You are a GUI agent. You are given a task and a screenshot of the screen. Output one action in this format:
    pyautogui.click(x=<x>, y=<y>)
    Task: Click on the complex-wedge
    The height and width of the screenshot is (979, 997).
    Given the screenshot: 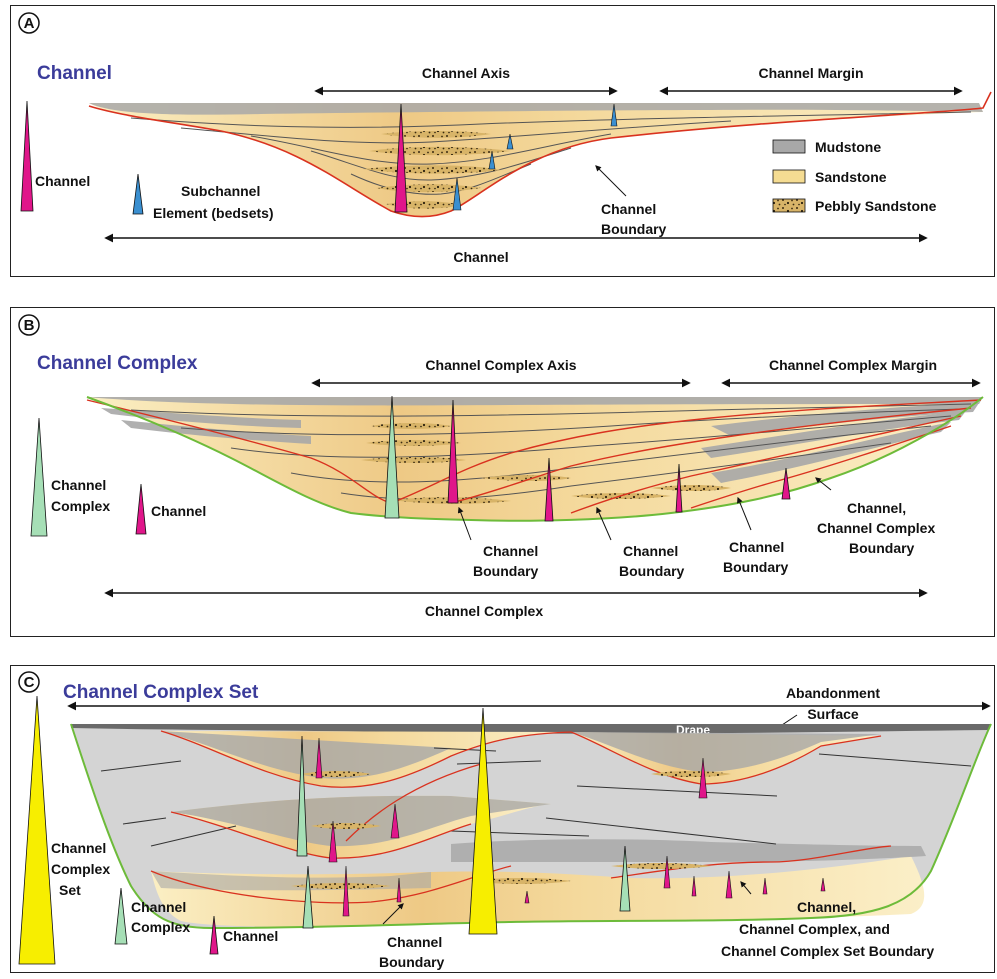 What is the action you would take?
    pyautogui.click(x=392, y=457)
    